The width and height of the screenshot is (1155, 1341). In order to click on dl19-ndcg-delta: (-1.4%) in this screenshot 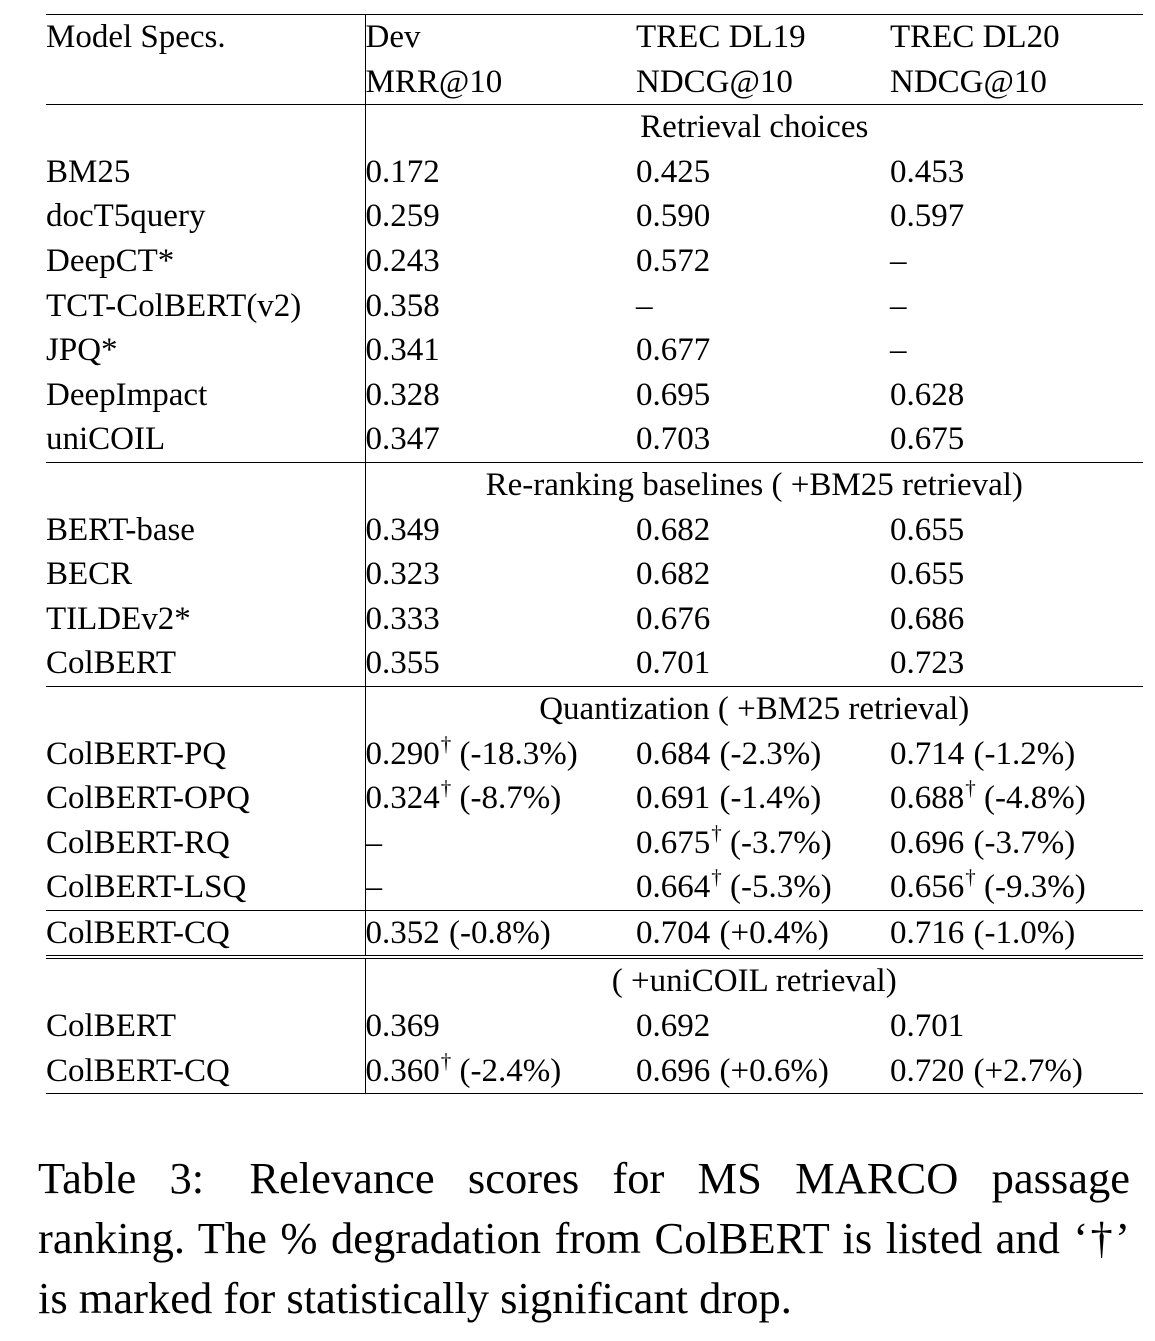, I will do `click(770, 798)`.